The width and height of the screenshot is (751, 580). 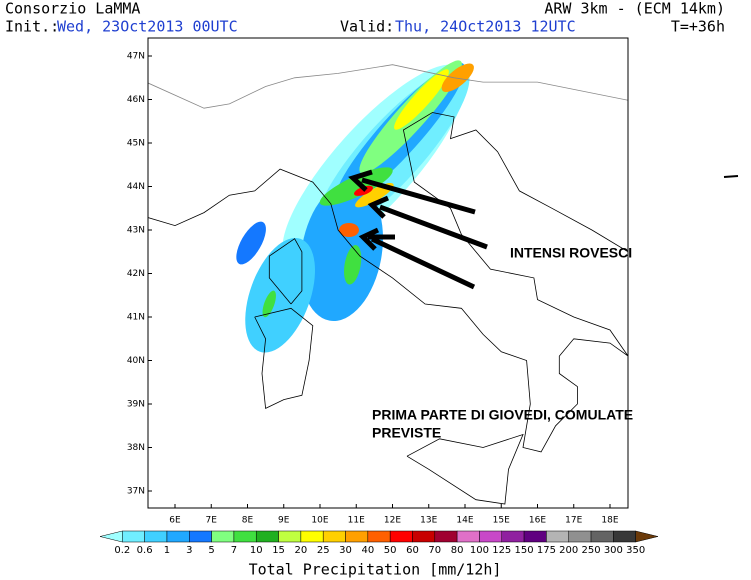 I want to click on colorbar-level: 50, so click(x=390, y=550).